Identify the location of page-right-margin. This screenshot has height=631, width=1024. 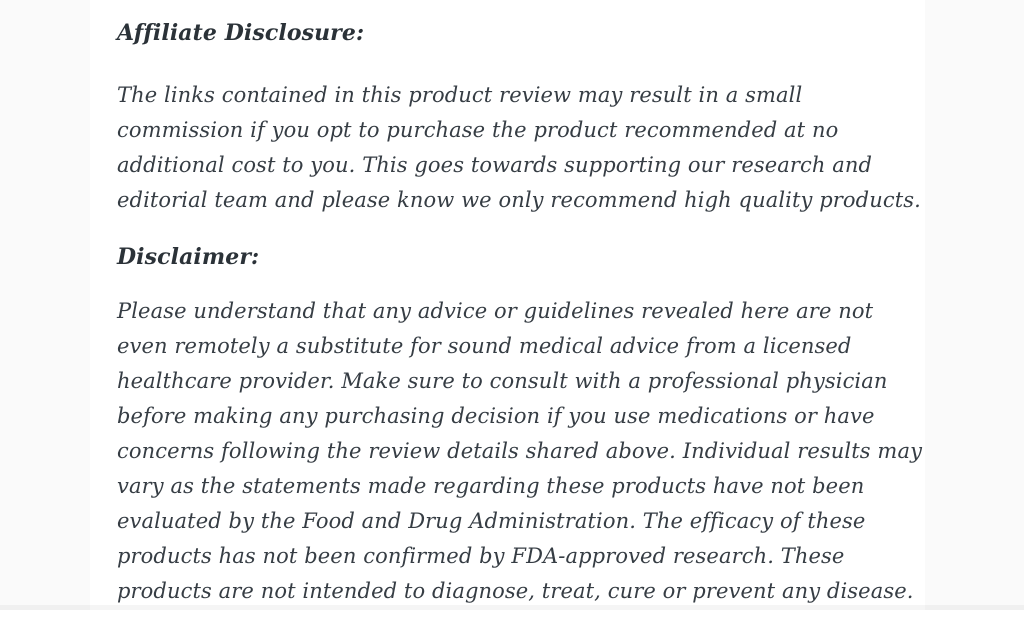
(974, 305).